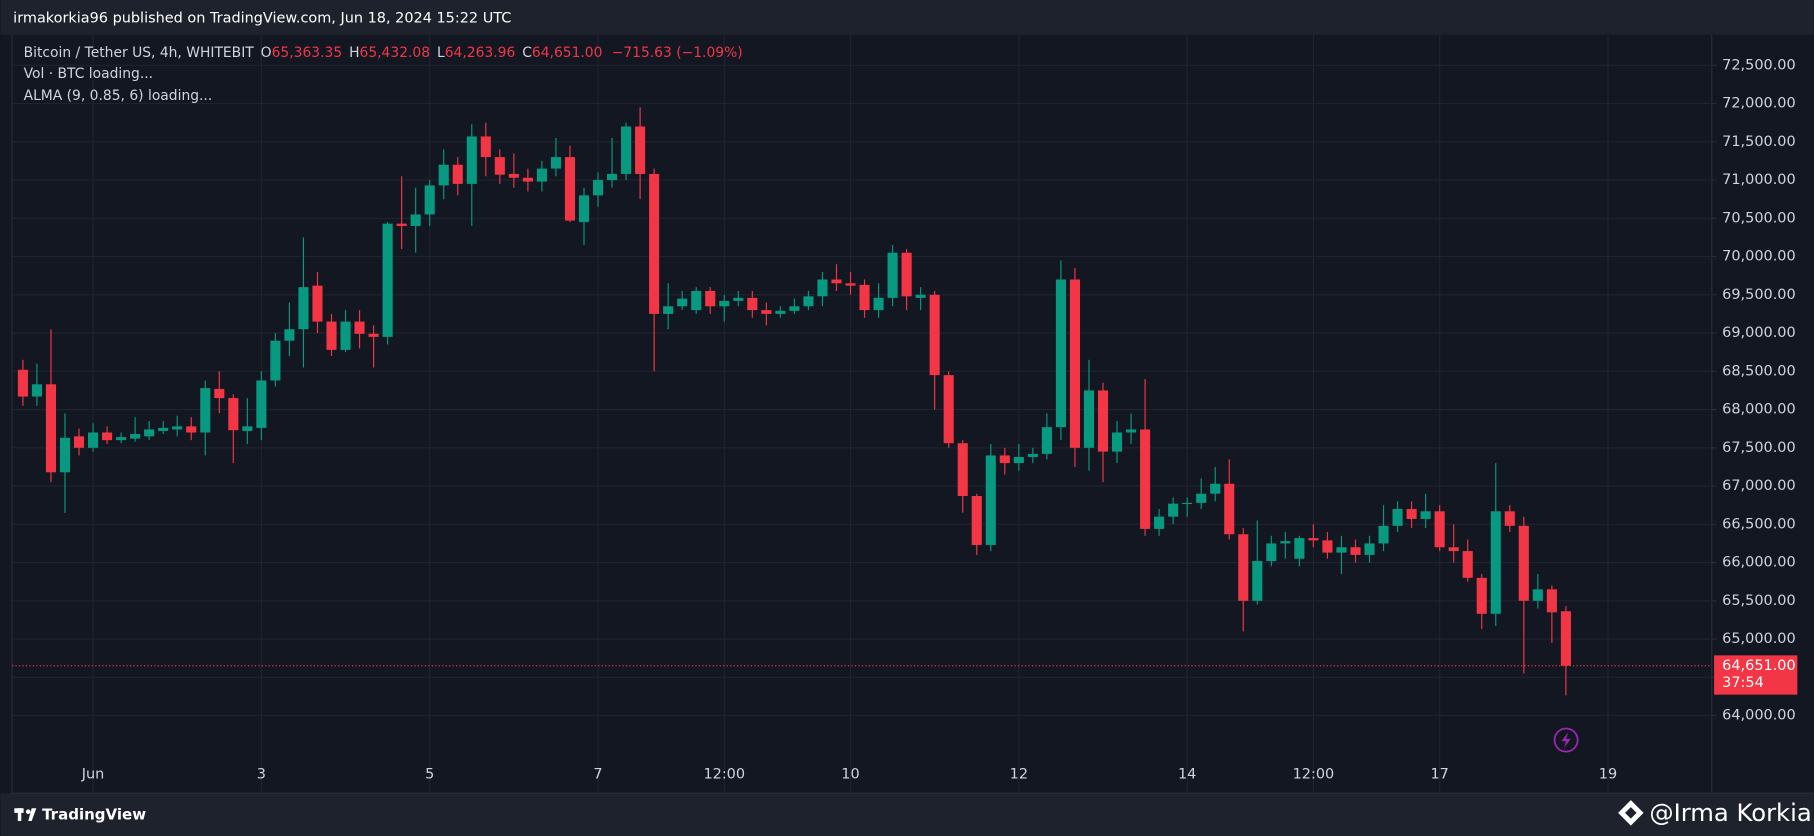  What do you see at coordinates (1019, 775) in the screenshot?
I see `x-tick-label: 12` at bounding box center [1019, 775].